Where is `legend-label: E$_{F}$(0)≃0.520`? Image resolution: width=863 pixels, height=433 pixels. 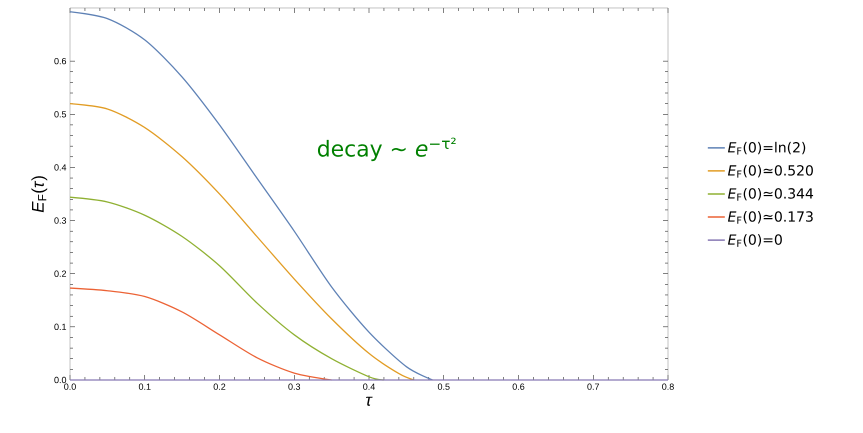 legend-label: E$_{F}$(0)≃0.520 is located at coordinates (770, 171).